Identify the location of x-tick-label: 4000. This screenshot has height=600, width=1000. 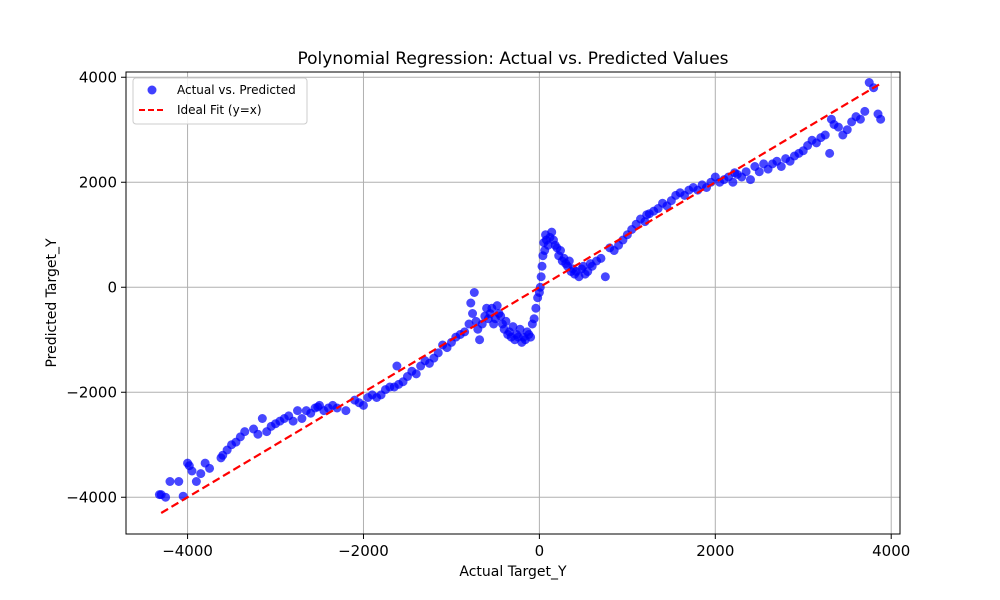
(891, 551).